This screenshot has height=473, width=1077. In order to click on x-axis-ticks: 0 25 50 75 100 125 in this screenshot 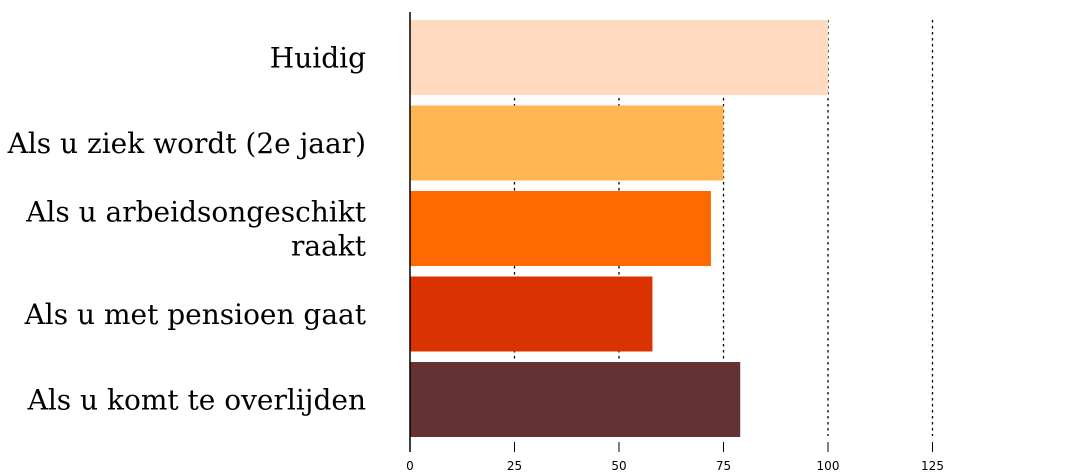, I will do `click(675, 457)`.